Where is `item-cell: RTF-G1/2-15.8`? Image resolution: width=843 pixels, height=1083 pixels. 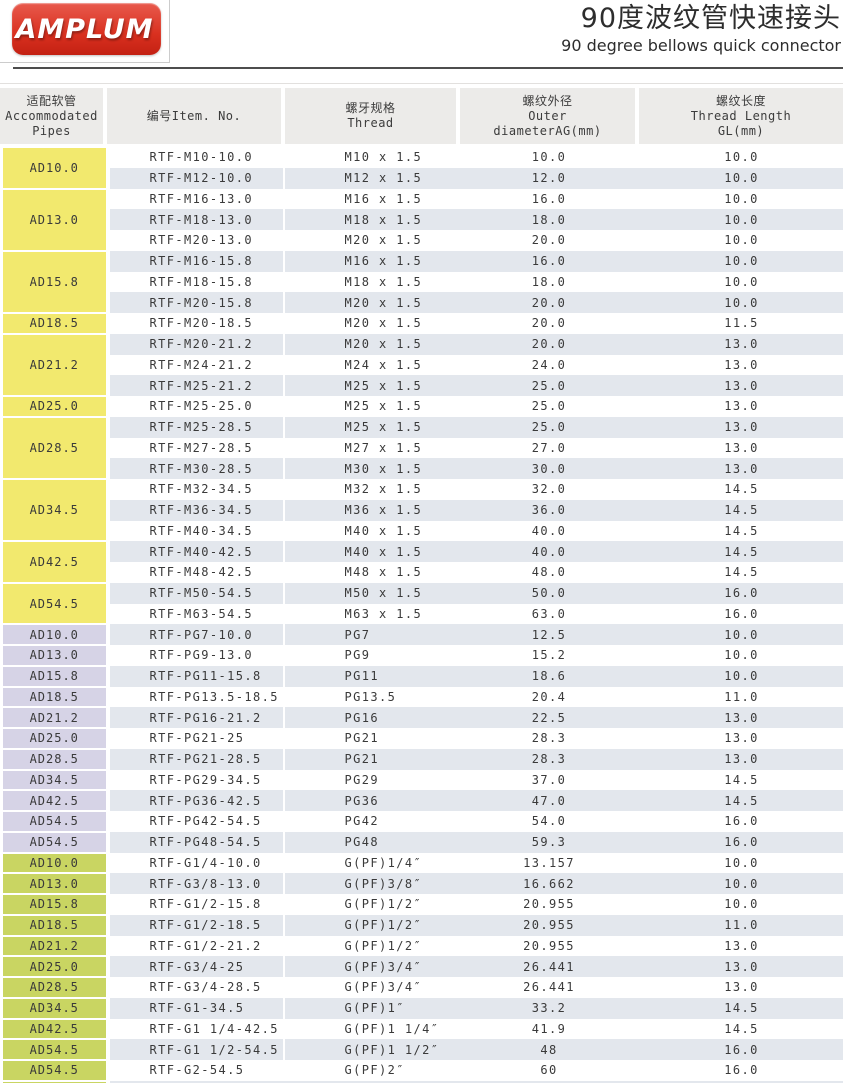
item-cell: RTF-G1/2-15.8 is located at coordinates (196, 904).